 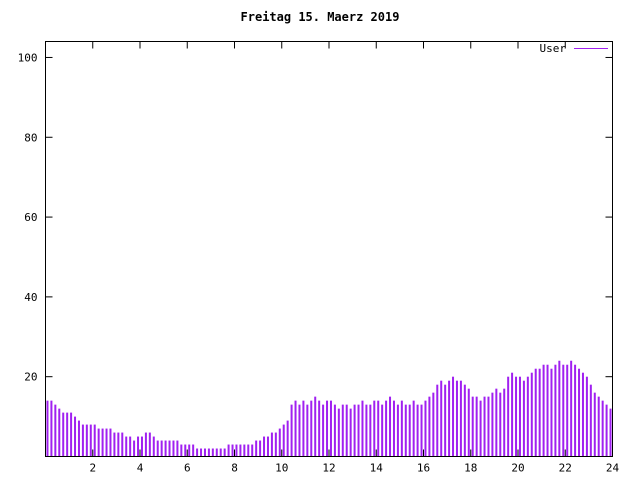 I want to click on svg-text: 40, so click(x=30, y=297).